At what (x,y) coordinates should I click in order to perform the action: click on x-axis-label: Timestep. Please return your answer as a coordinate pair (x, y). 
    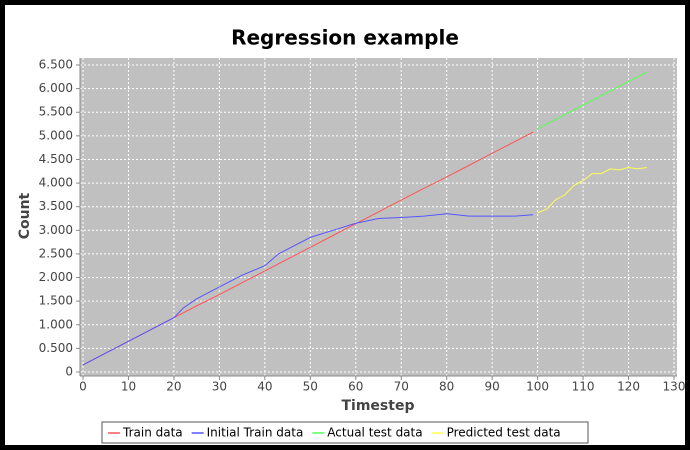
    Looking at the image, I should click on (378, 406).